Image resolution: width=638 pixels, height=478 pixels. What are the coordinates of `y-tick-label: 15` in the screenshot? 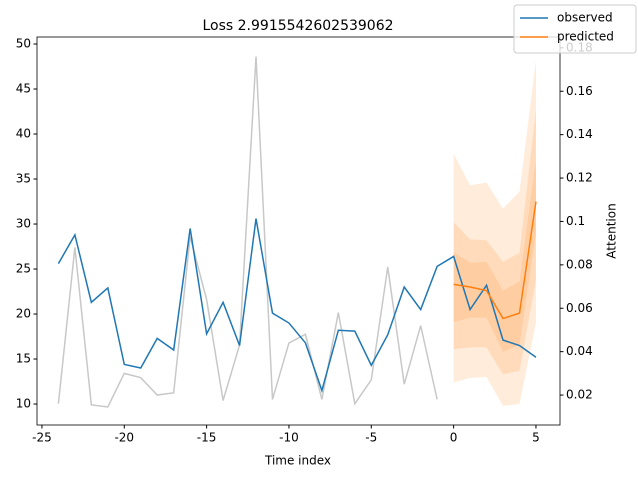 It's located at (23, 359).